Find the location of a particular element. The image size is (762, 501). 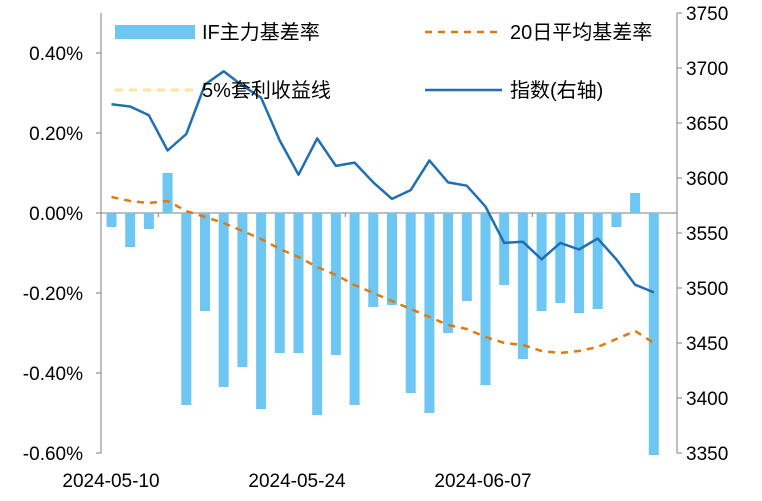

right-tick-label: 3500 is located at coordinates (707, 289).